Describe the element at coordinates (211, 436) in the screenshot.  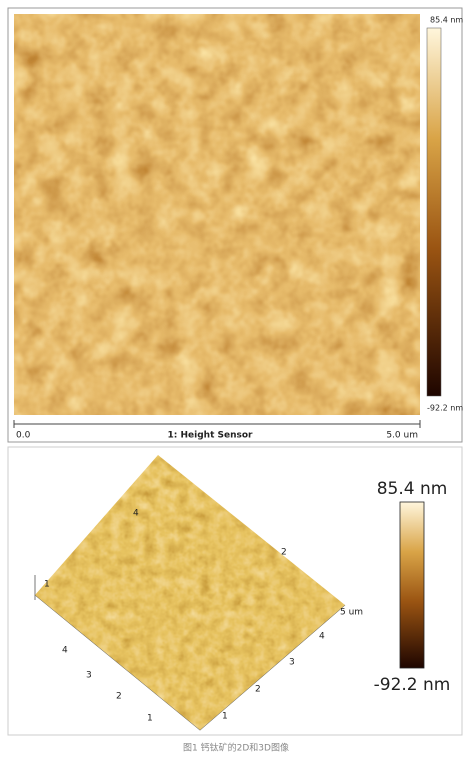
I see `panel-title: 1: Height Sensor` at that location.